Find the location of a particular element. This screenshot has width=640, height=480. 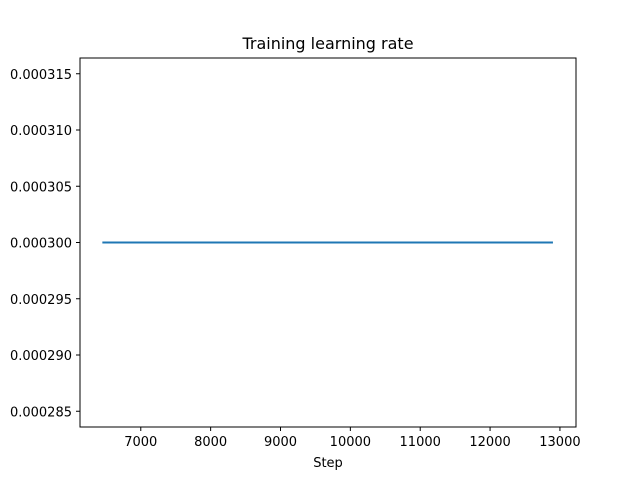

y-tick-label: 0.000315 is located at coordinates (41, 75).